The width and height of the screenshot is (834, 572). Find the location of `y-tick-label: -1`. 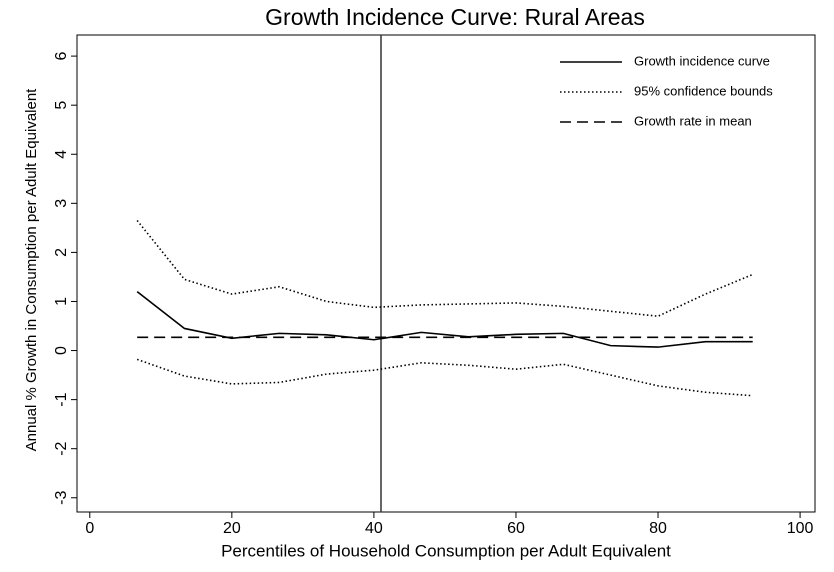

y-tick-label: -1 is located at coordinates (61, 399).